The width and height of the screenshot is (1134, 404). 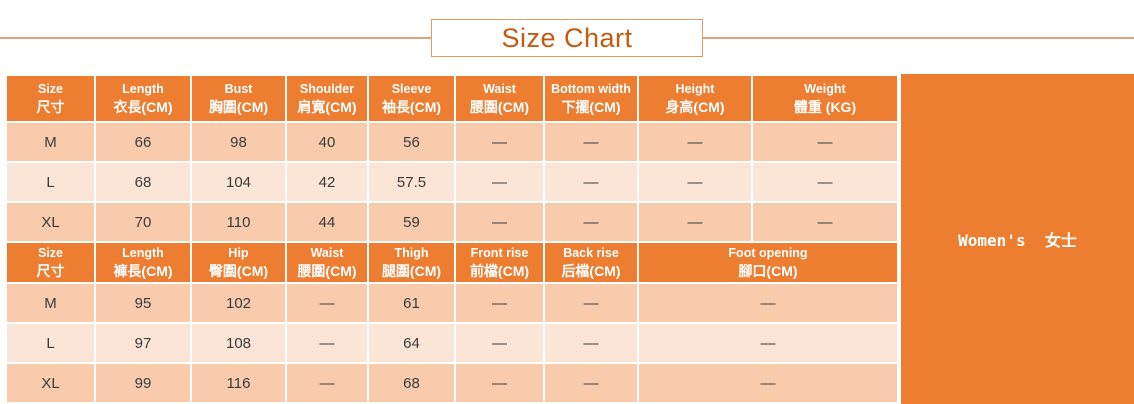 I want to click on col-header-en: Weight, so click(x=825, y=88).